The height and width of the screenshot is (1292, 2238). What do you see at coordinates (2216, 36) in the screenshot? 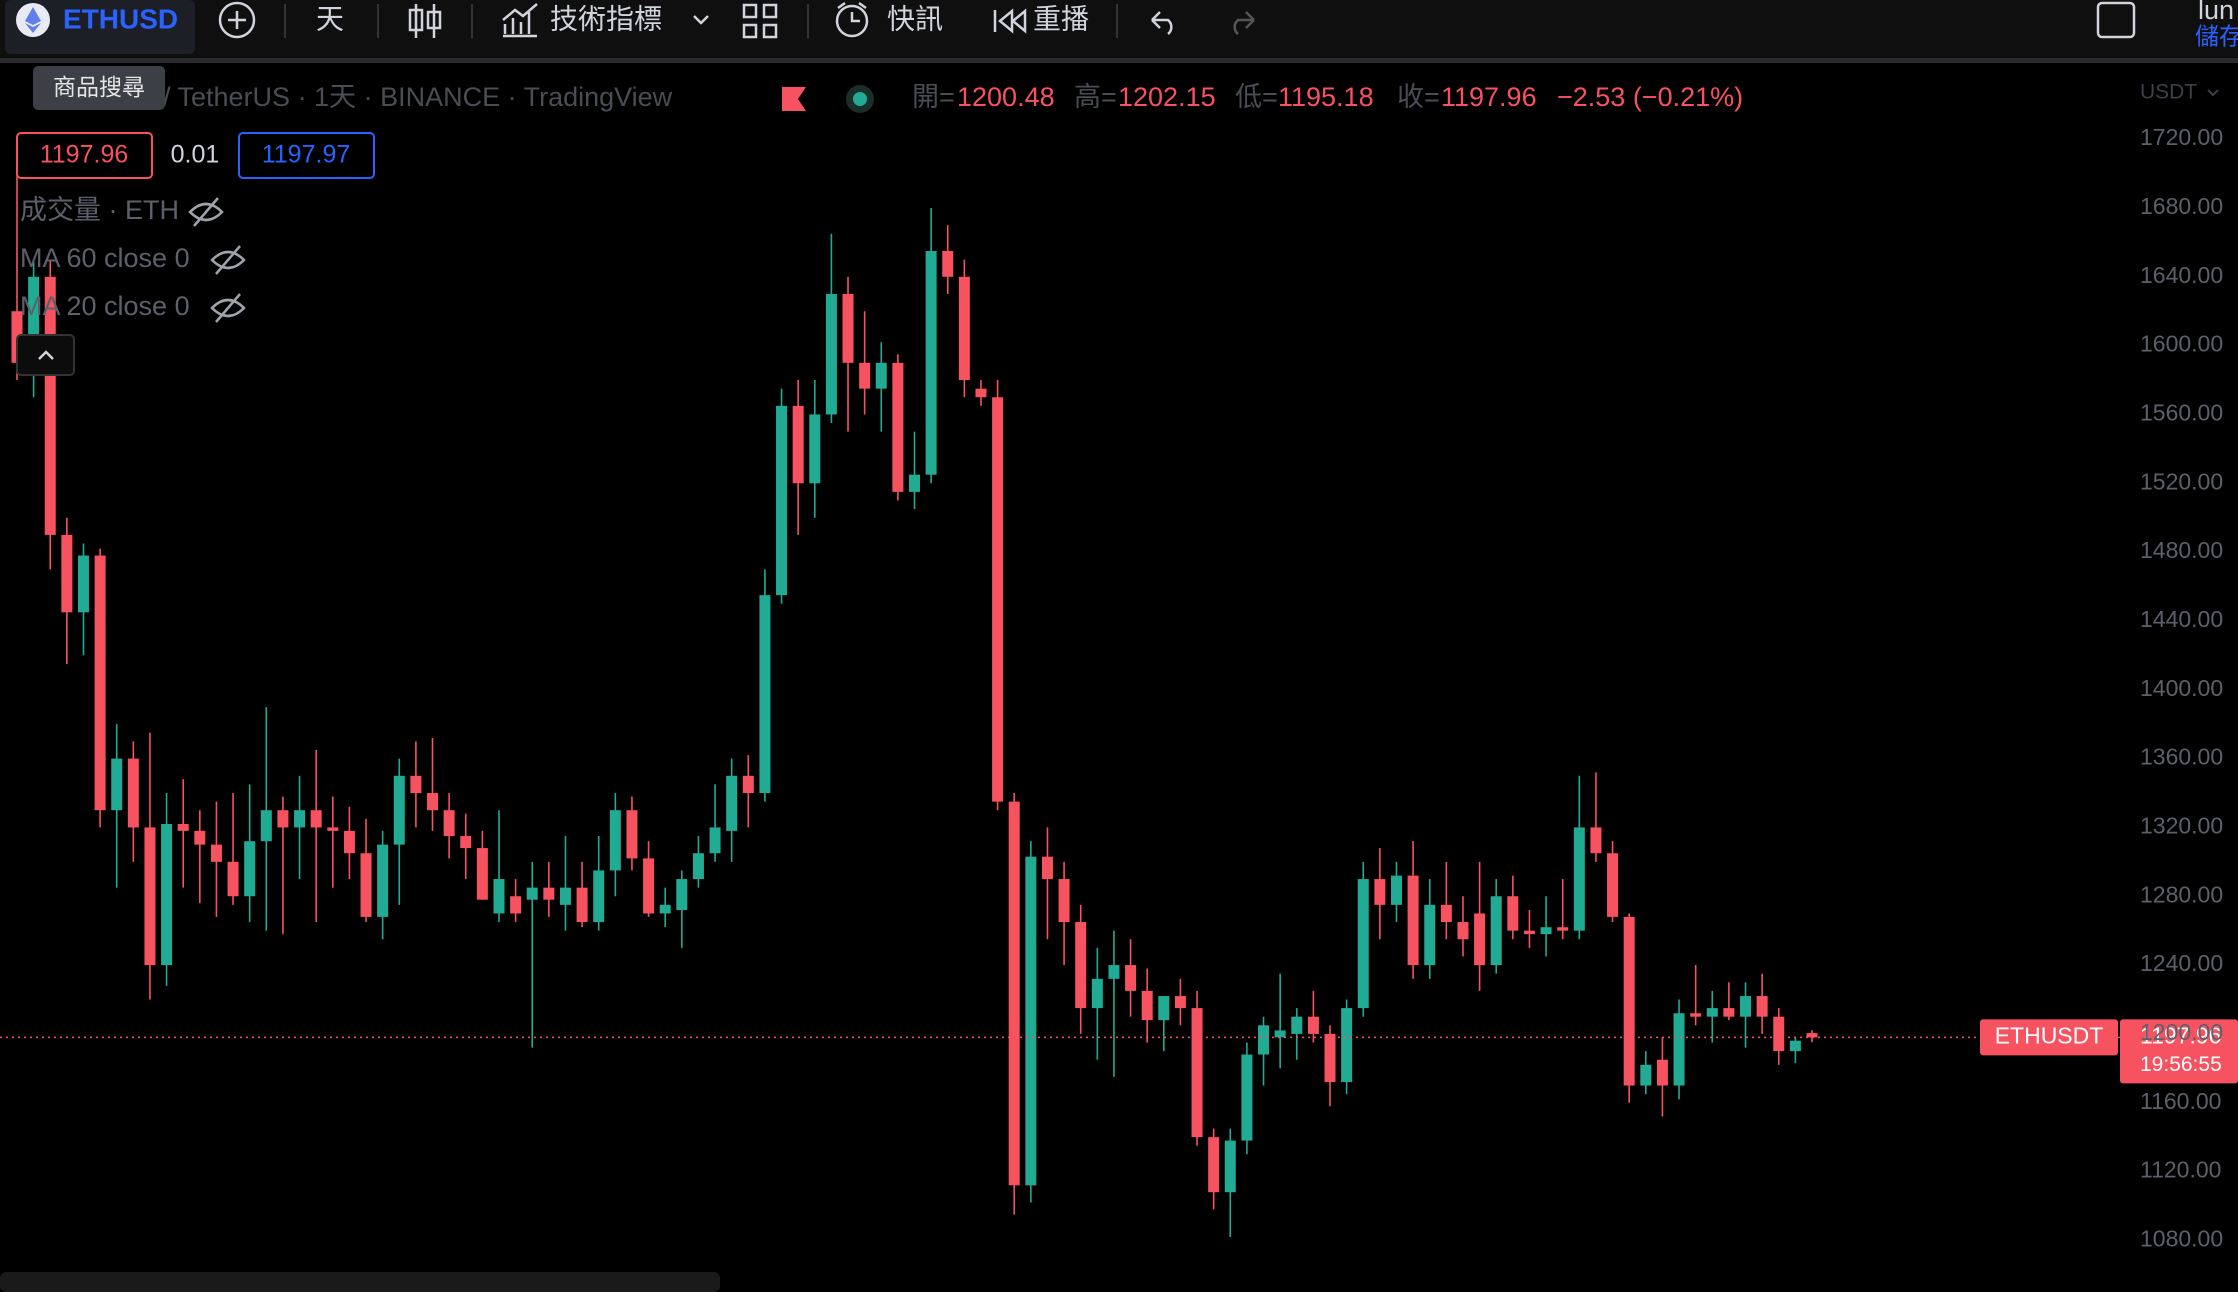
I see `save-button: 儲存` at bounding box center [2216, 36].